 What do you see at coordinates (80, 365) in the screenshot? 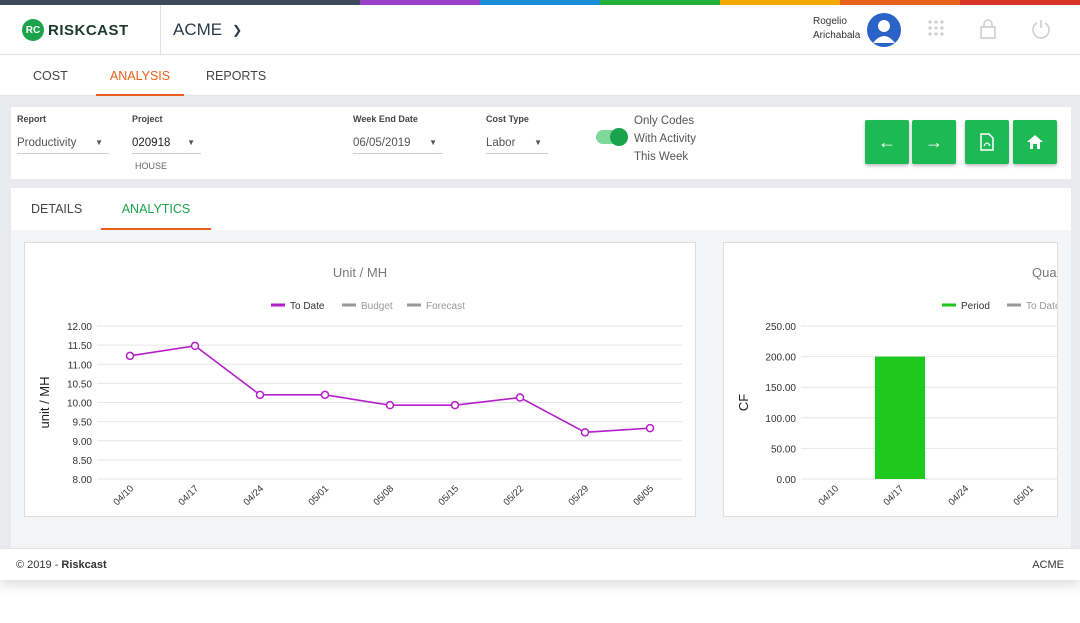
I see `y-tick-label: 11.00` at bounding box center [80, 365].